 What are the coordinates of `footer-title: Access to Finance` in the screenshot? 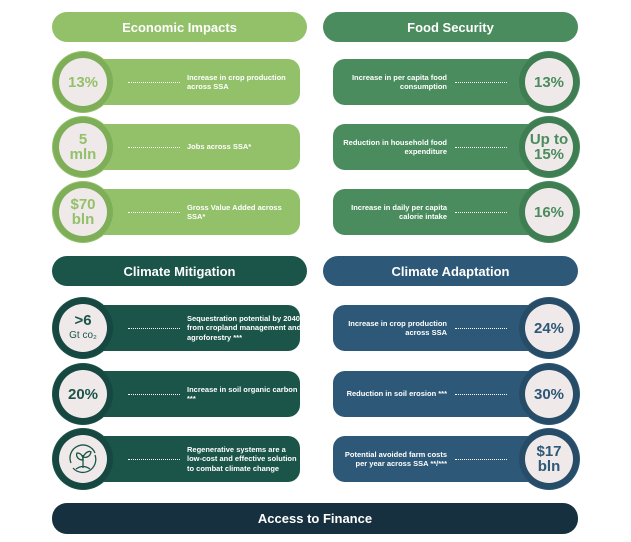 It's located at (315, 518).